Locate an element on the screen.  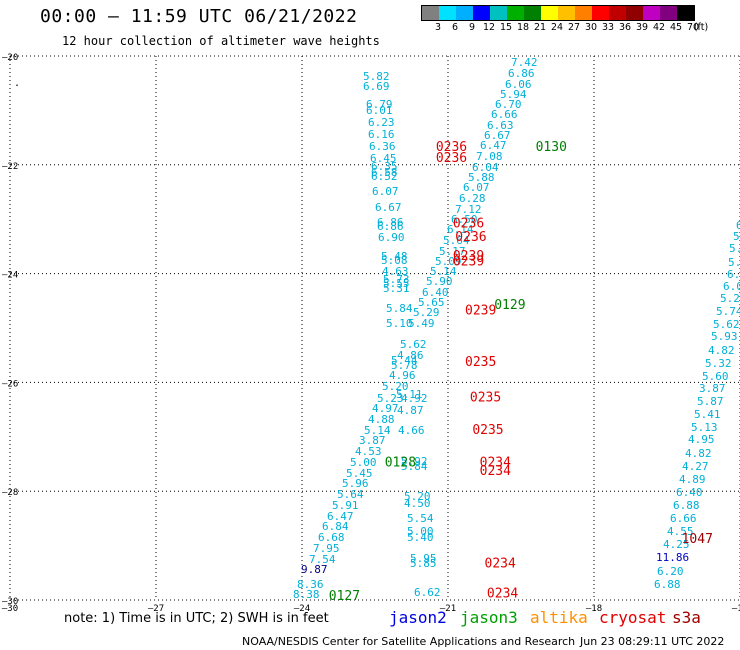
swh-value-label: 5.32 is located at coordinates (718, 363).